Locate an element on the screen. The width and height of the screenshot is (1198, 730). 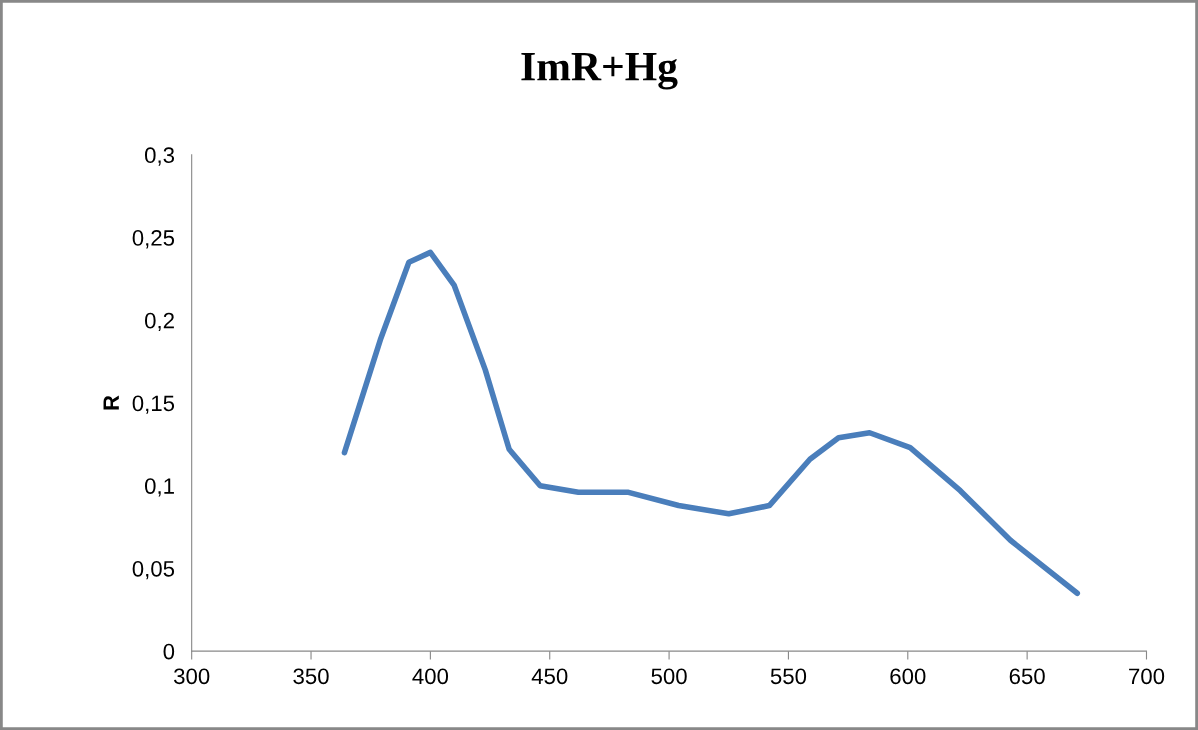
x-tick-label: 350 is located at coordinates (311, 676).